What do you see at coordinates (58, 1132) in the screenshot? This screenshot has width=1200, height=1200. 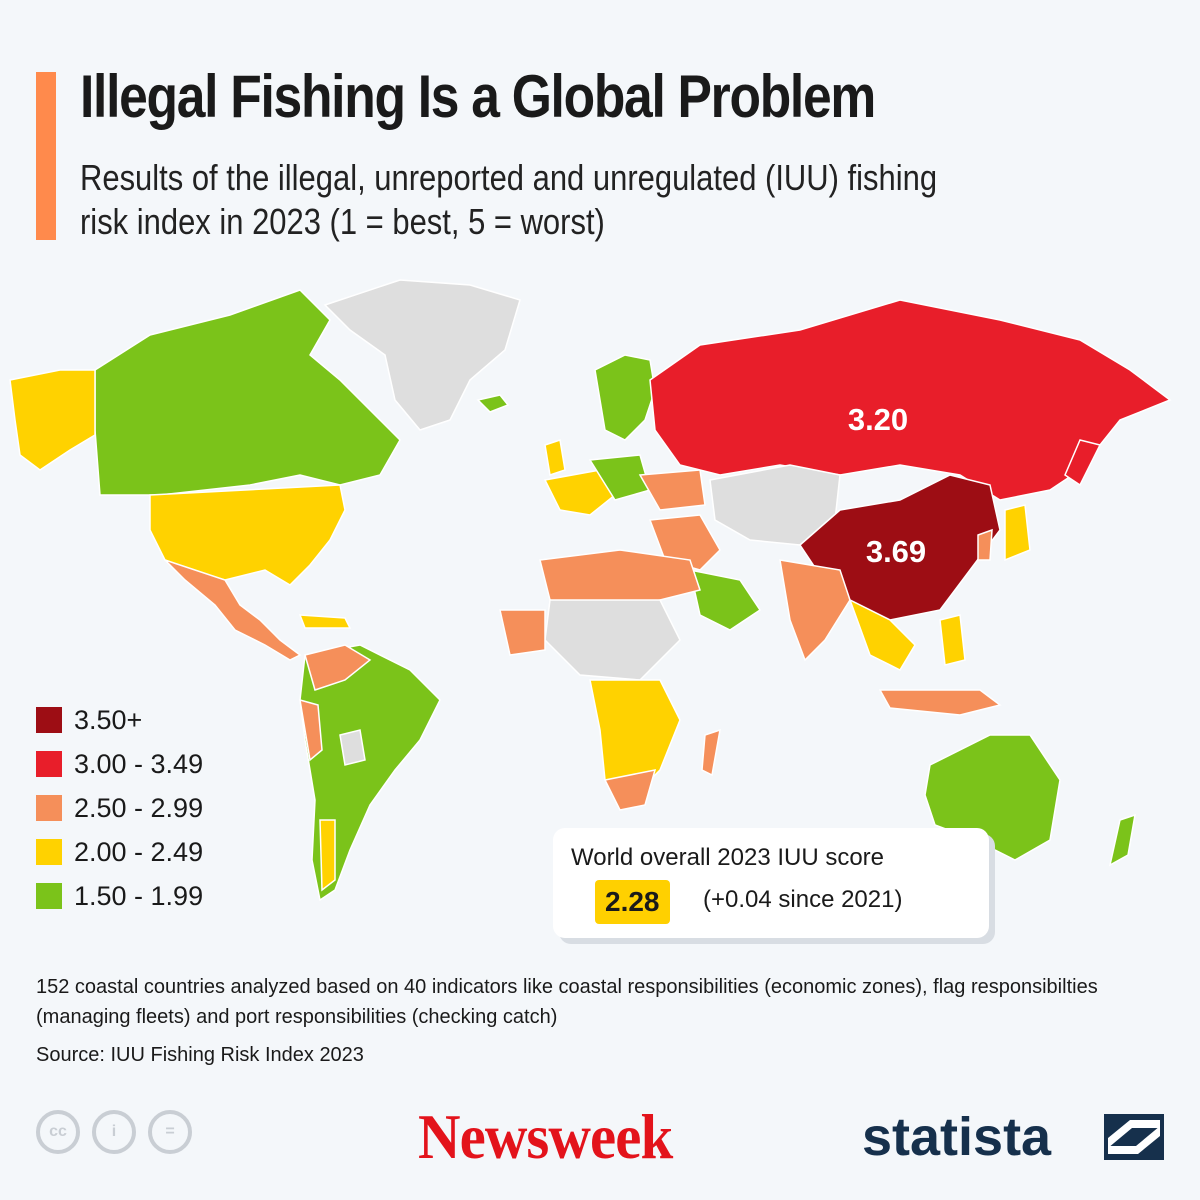 I see `cc-icon: cc` at bounding box center [58, 1132].